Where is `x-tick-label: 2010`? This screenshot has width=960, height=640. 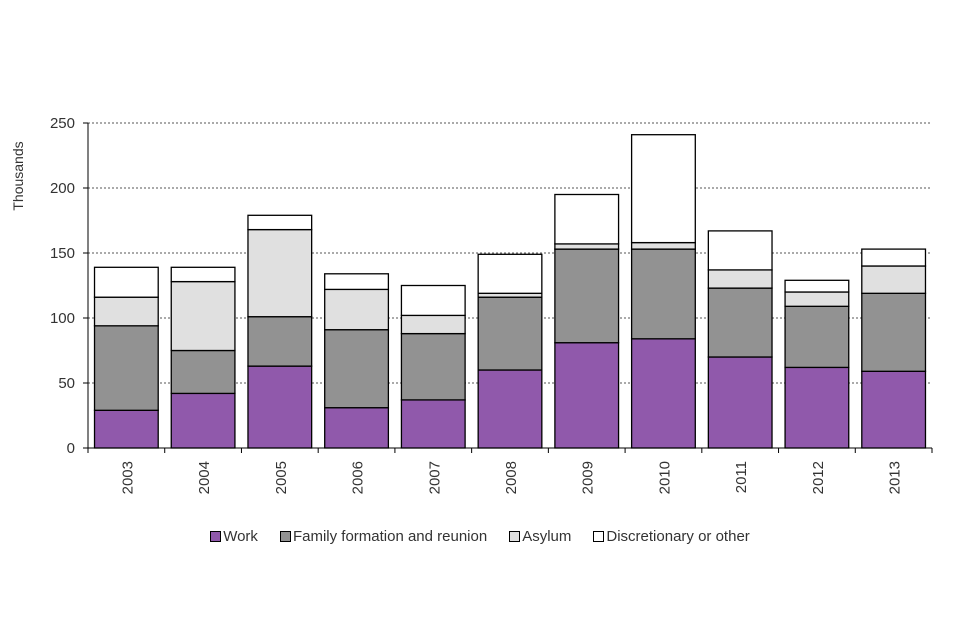
x-tick-label: 2010 is located at coordinates (664, 477).